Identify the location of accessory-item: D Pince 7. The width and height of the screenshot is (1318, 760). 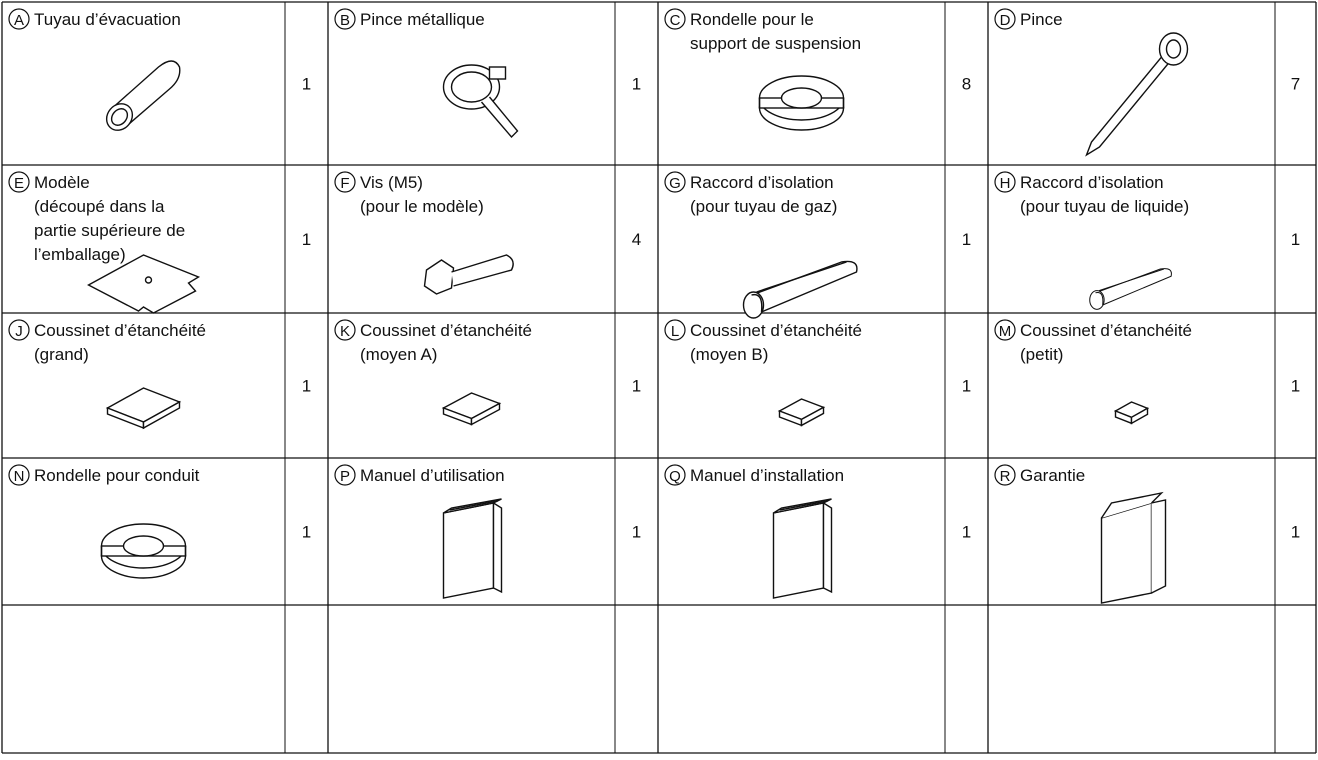
(1147, 82).